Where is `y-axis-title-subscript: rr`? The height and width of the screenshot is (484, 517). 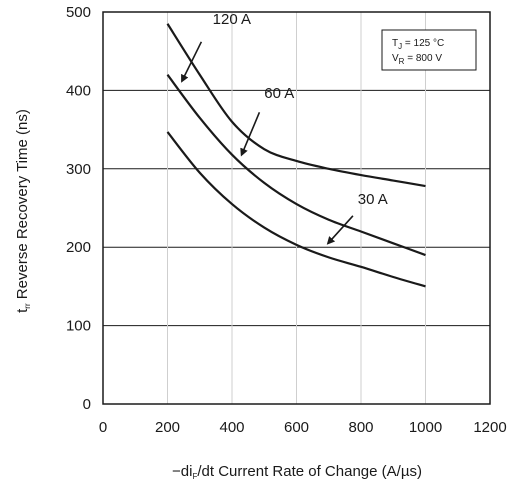 y-axis-title-subscript: rr is located at coordinates (27, 306).